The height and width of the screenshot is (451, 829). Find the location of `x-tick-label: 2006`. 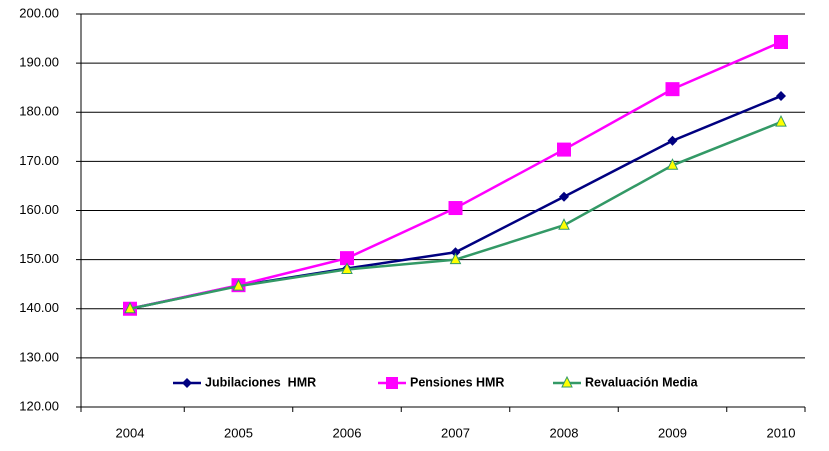

x-tick-label: 2006 is located at coordinates (347, 432).